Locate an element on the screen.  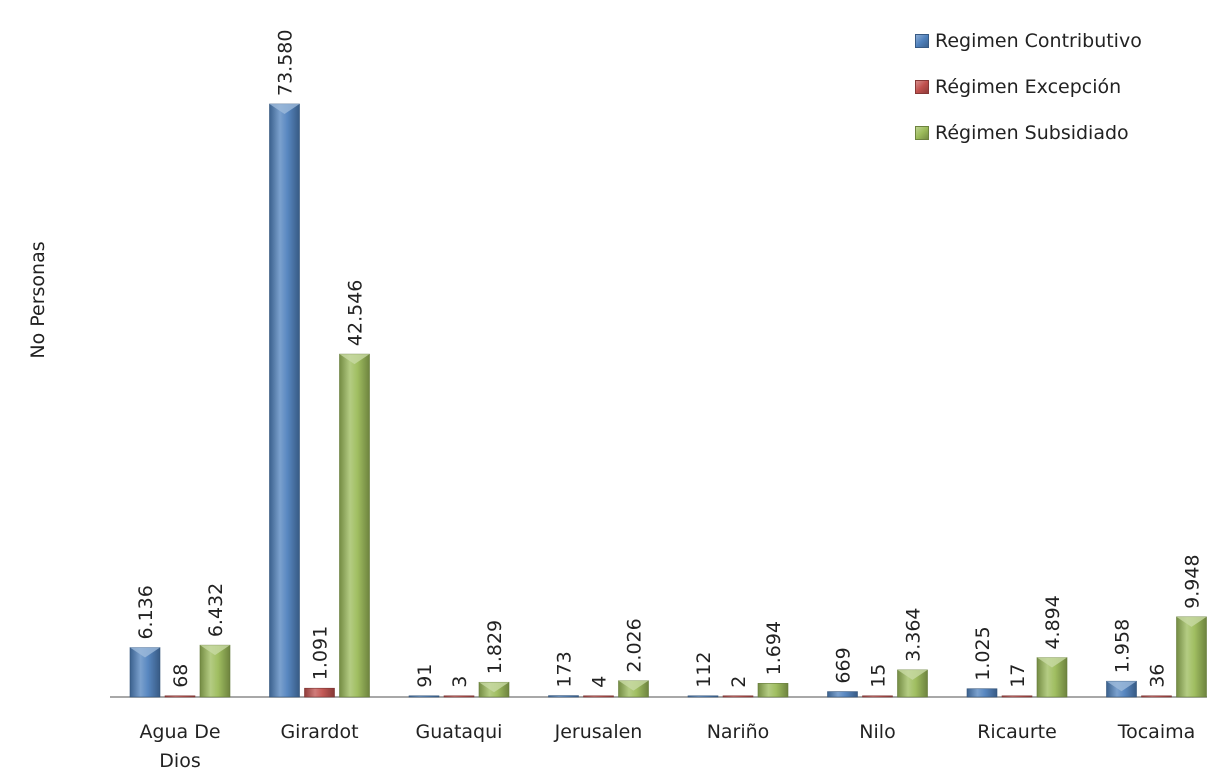
value-label-contributivo-5: 669 is located at coordinates (844, 665).